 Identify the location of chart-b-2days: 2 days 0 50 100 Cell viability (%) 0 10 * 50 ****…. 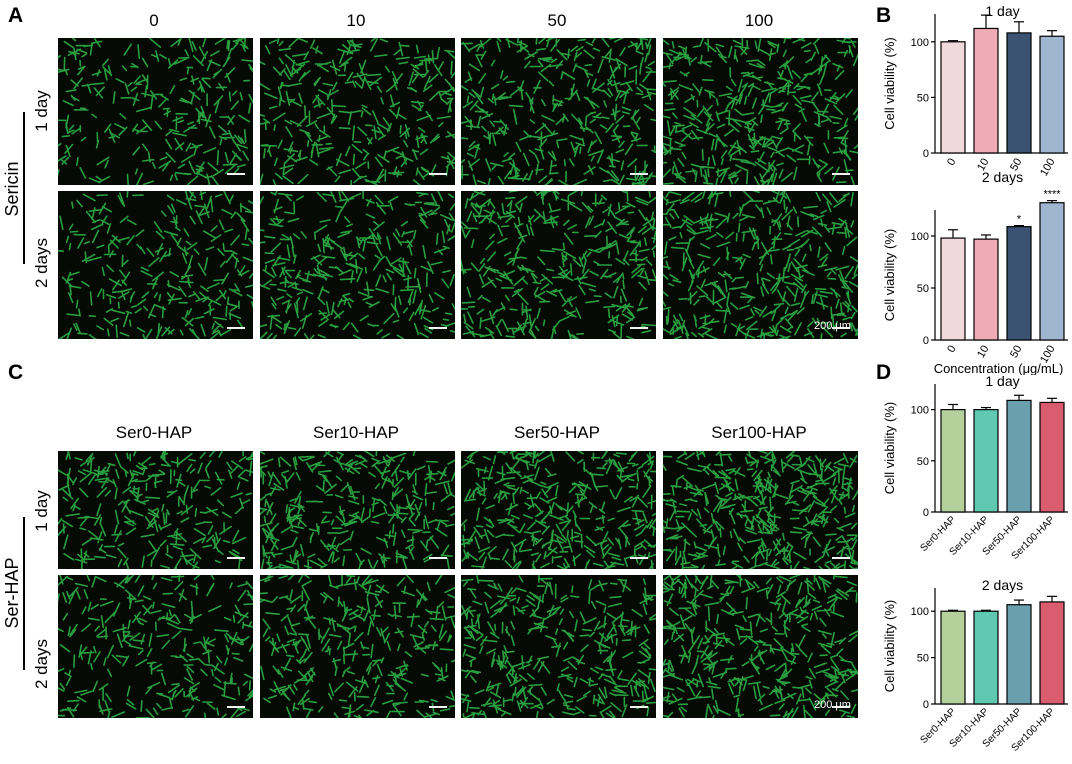
(975, 272).